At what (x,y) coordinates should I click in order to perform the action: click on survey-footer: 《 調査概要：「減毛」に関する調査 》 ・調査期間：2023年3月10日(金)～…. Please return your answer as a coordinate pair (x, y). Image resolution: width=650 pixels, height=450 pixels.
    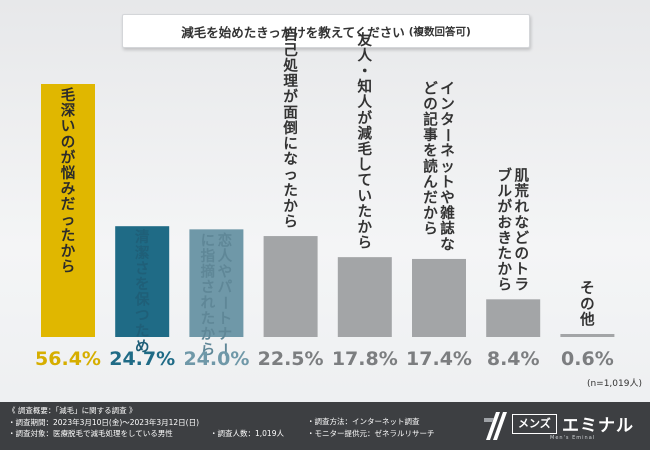
    Looking at the image, I should click on (325, 426).